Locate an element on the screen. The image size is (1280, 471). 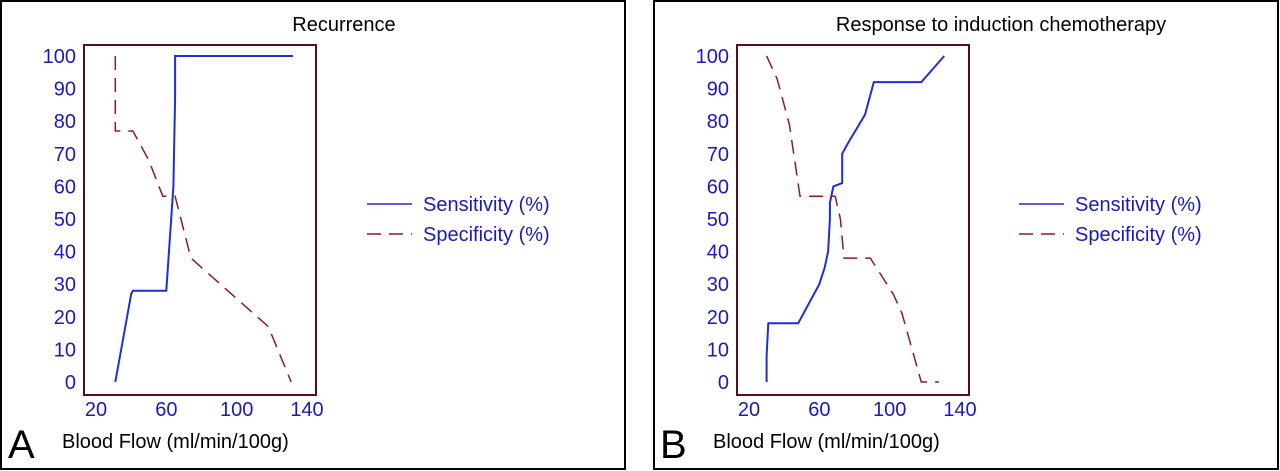
panel-a-sensitivity-line is located at coordinates (203, 219).